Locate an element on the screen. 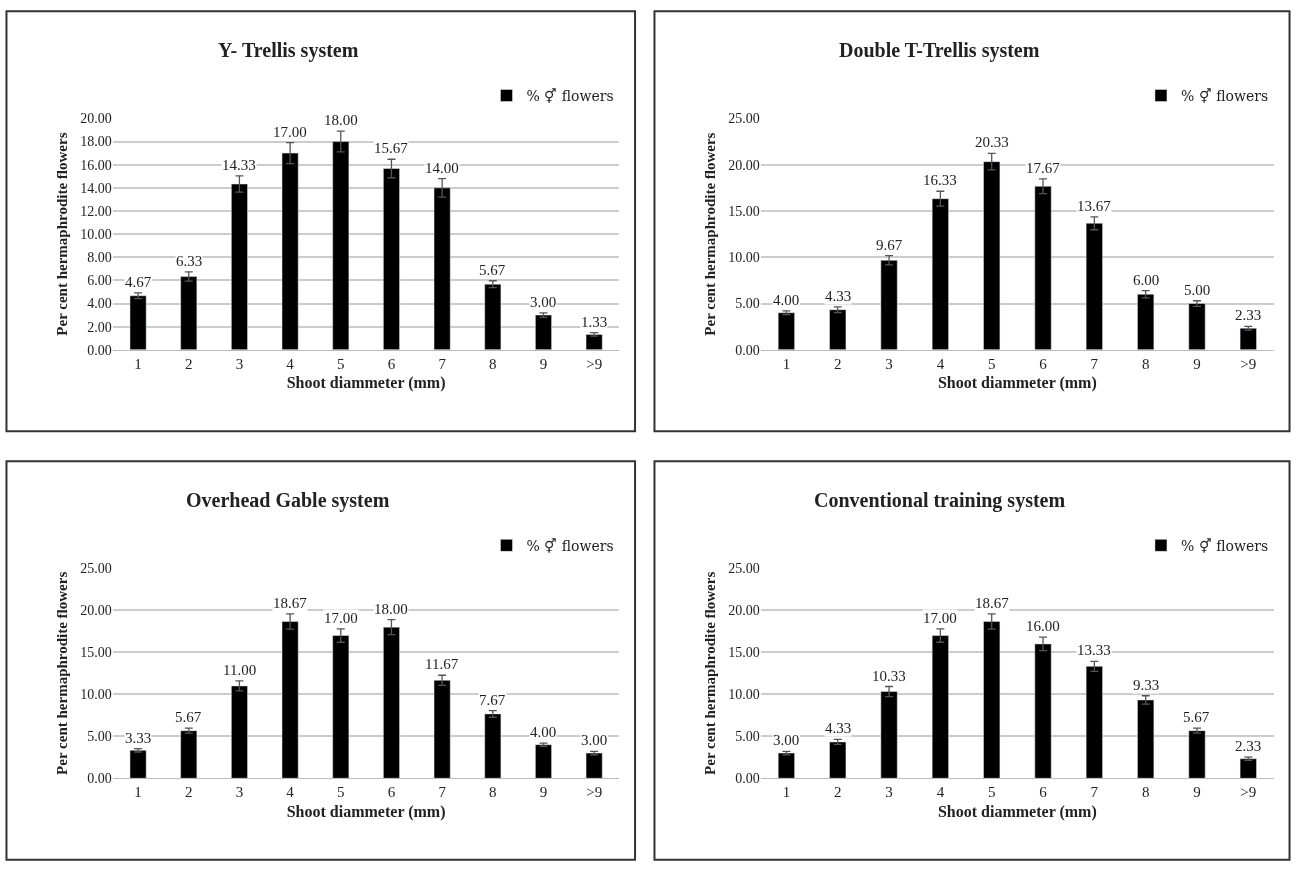 This screenshot has width=1296, height=872. y-tick-label: 6.00 is located at coordinates (99, 281).